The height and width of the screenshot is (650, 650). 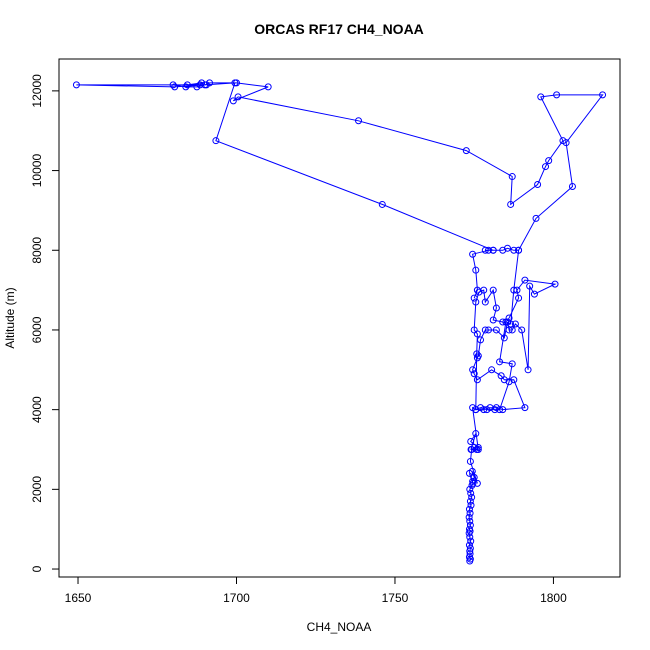 What do you see at coordinates (37, 568) in the screenshot?
I see `y-tick-label: 0` at bounding box center [37, 568].